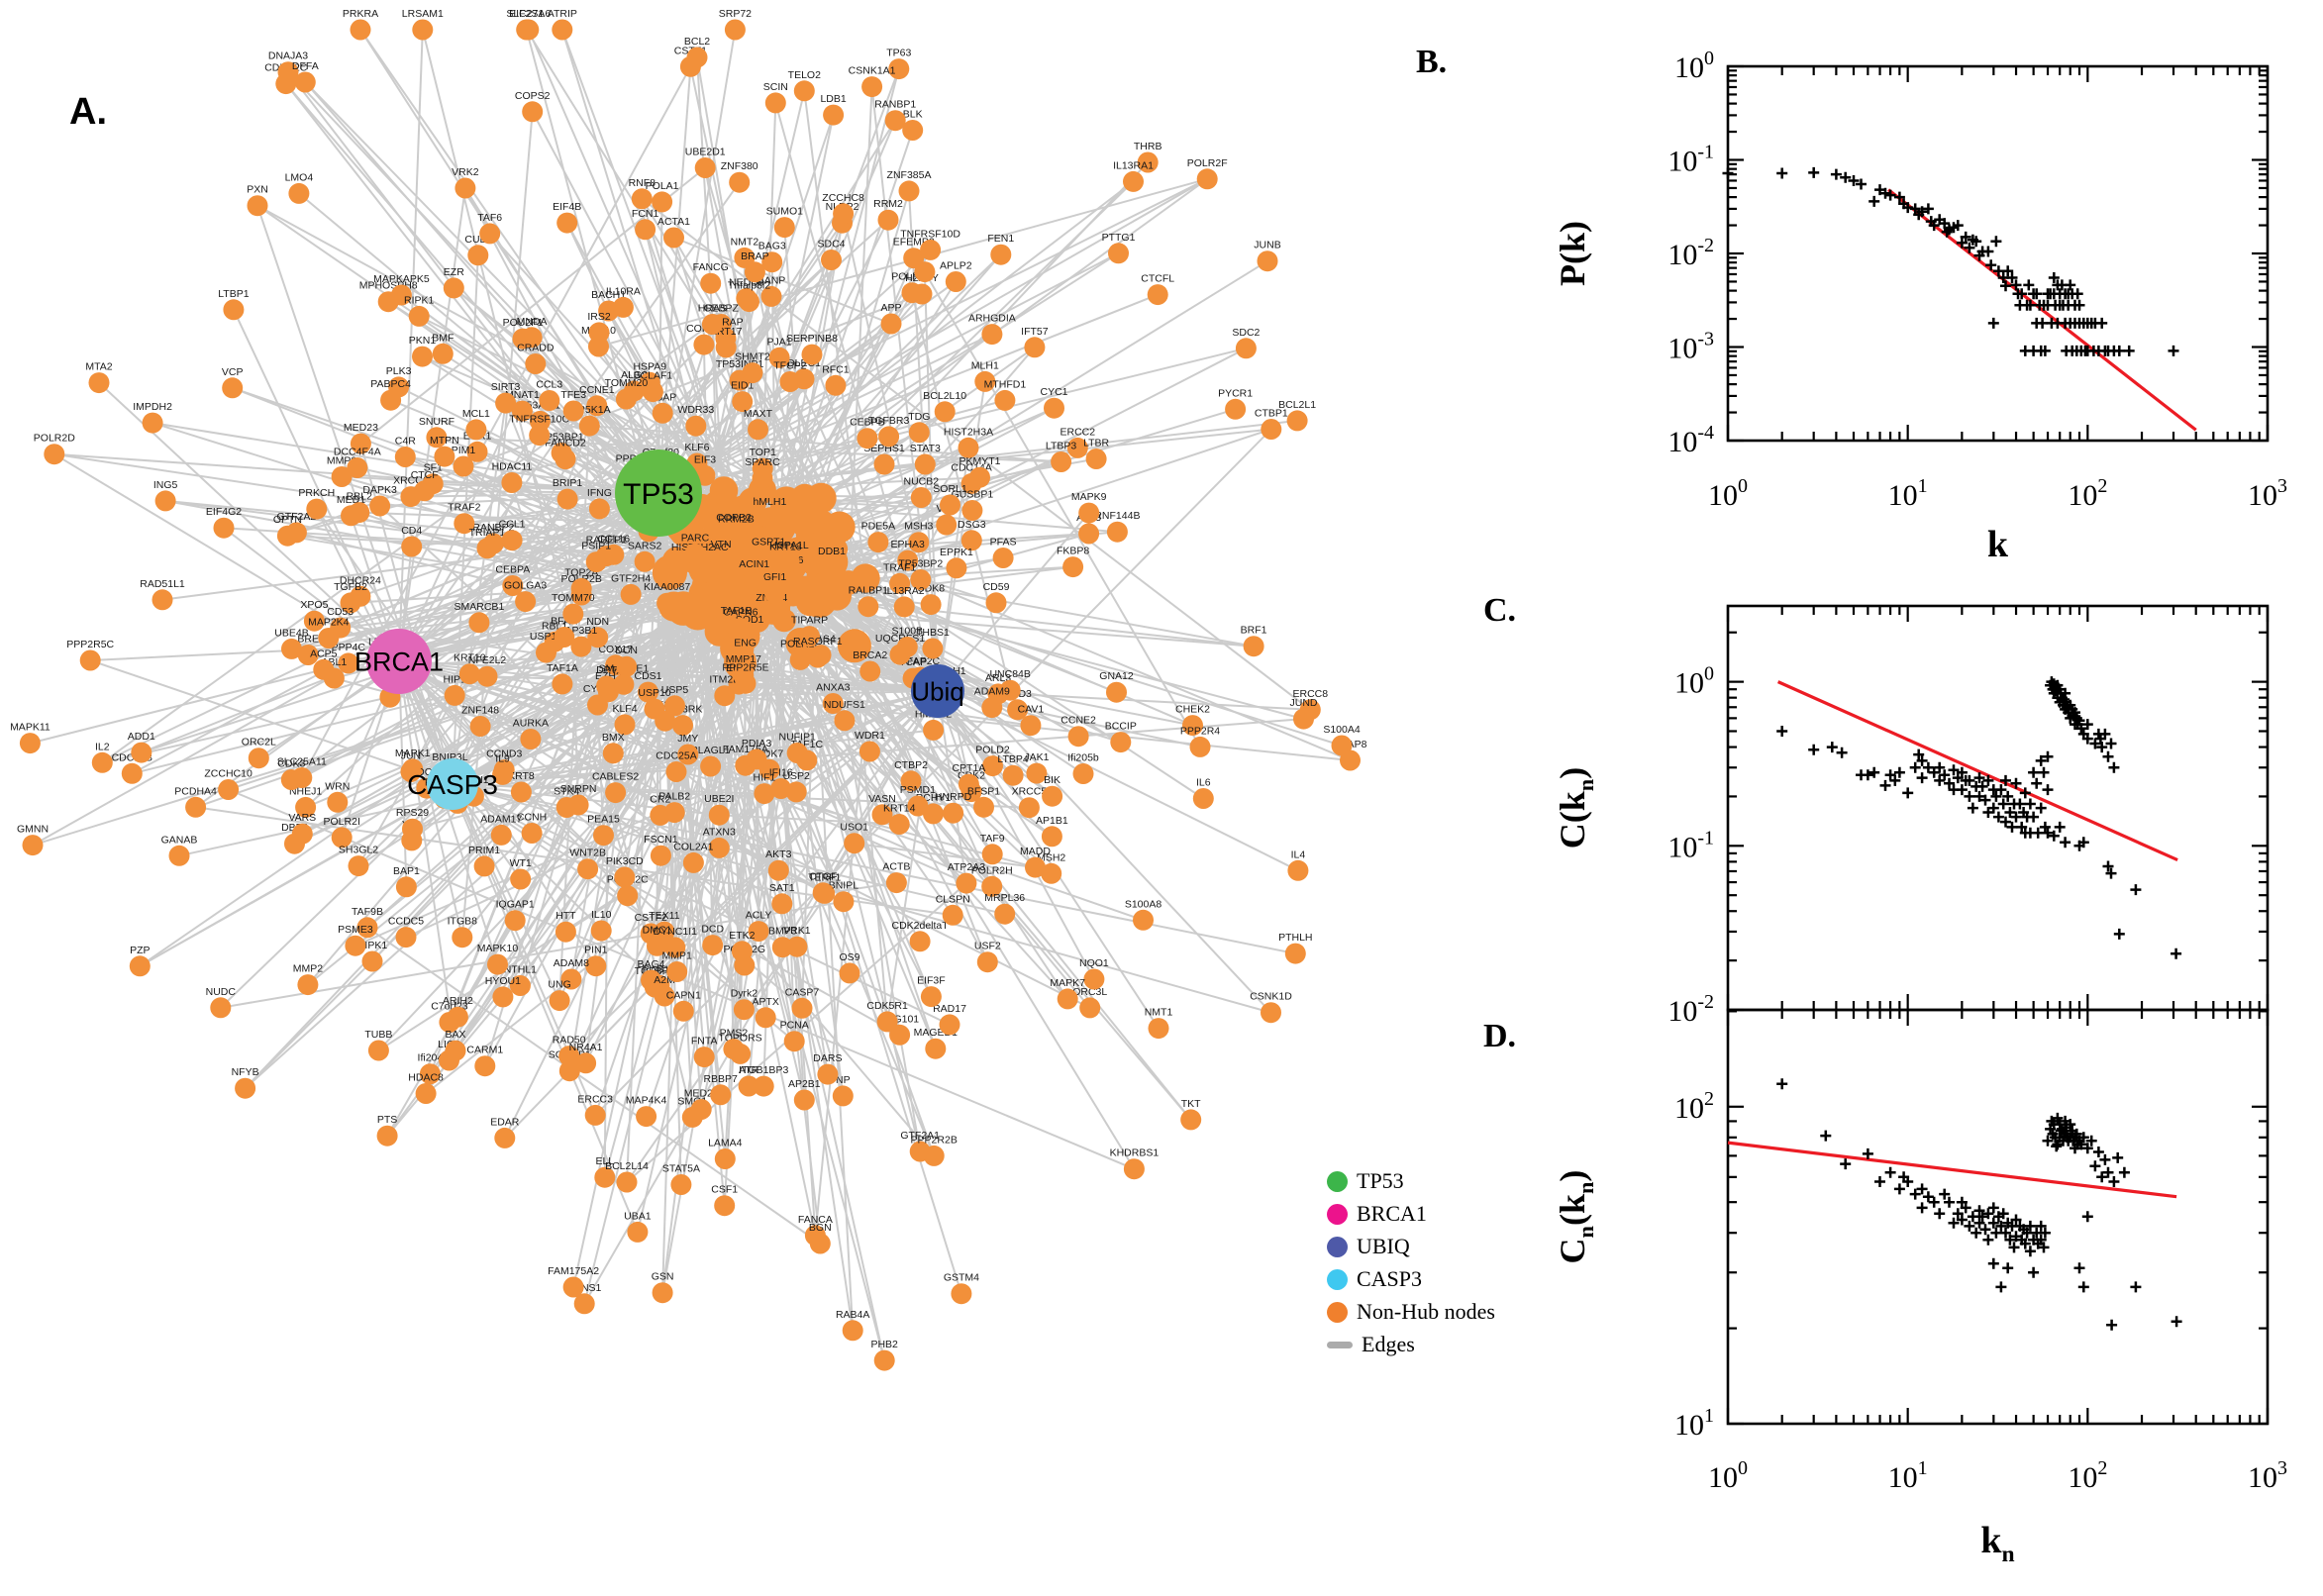 The image size is (2323, 1596). Describe the element at coordinates (752, 357) in the screenshot. I see `node-label: SHMT2` at that location.